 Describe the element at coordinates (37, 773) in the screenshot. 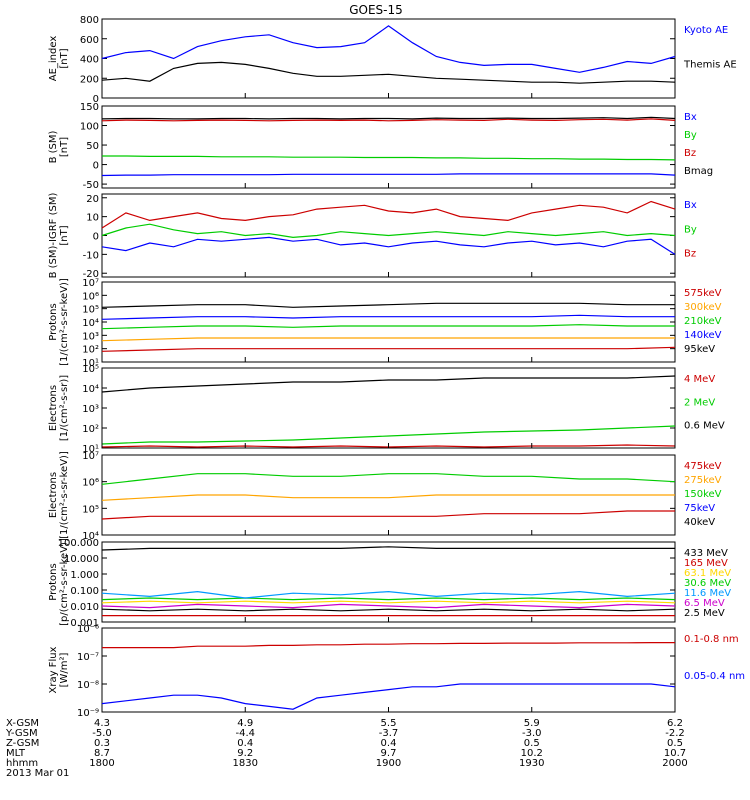

I see `date-label: 2013 Mar 01` at that location.